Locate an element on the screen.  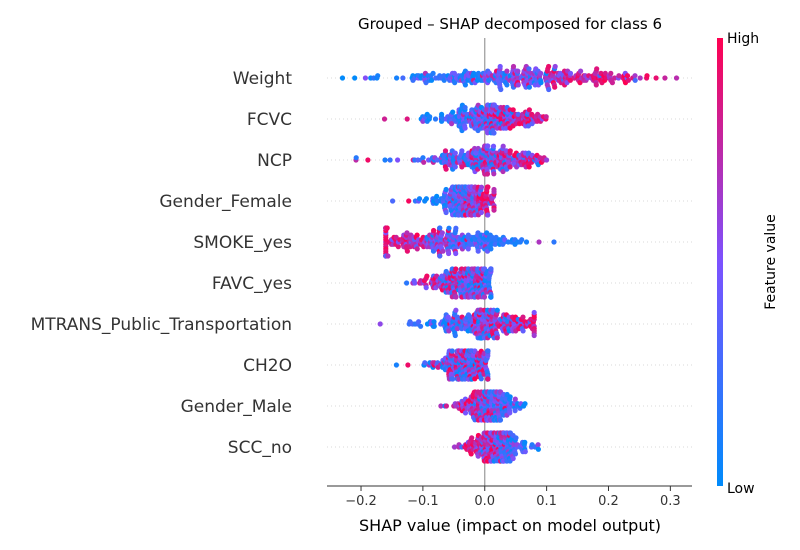
colorbar-axis-label: Feature value is located at coordinates (771, 262).